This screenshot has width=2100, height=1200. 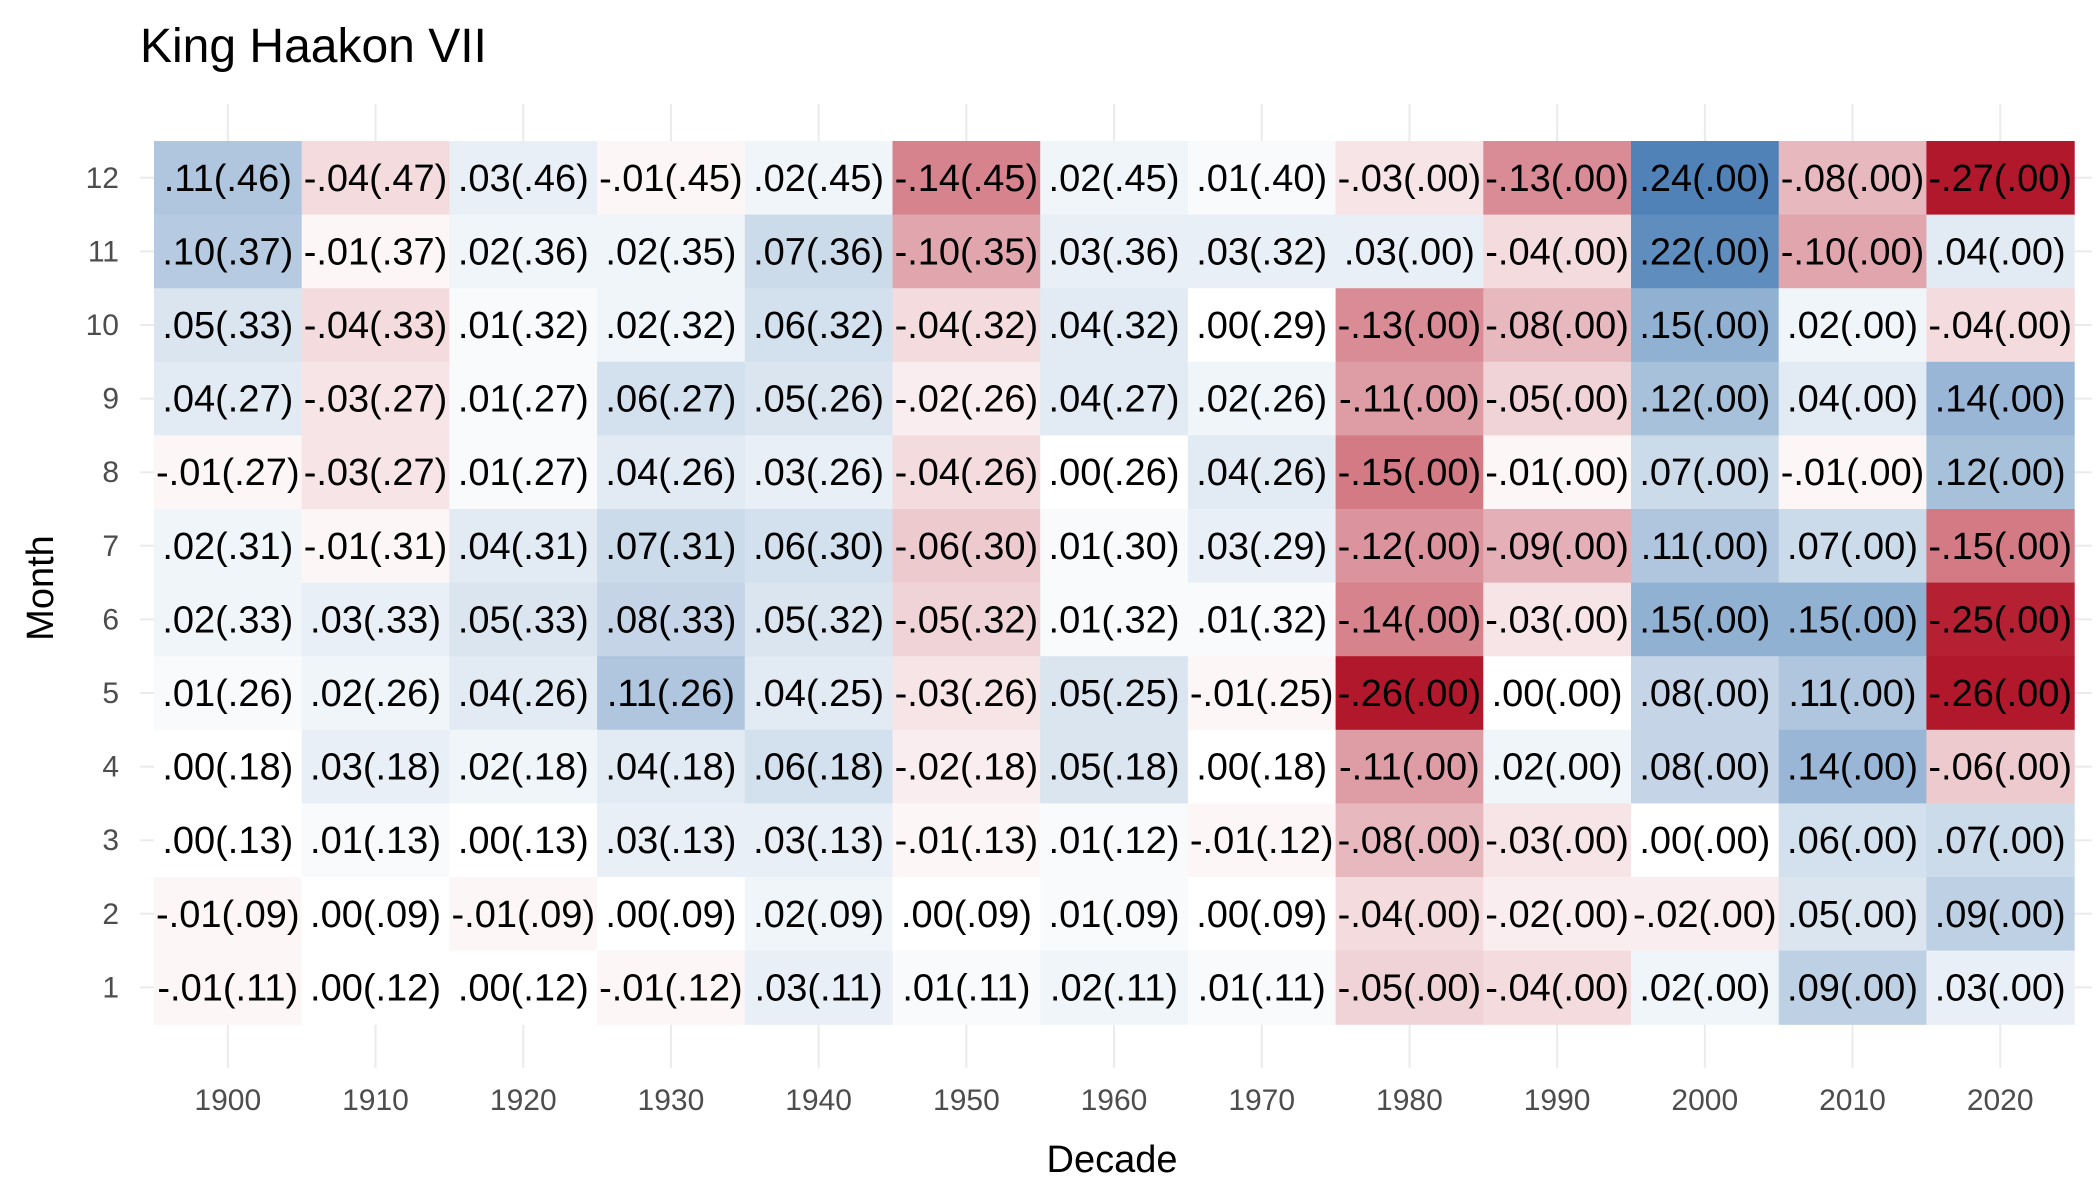 I want to click on cell-label: .08(.33), so click(x=670, y=620).